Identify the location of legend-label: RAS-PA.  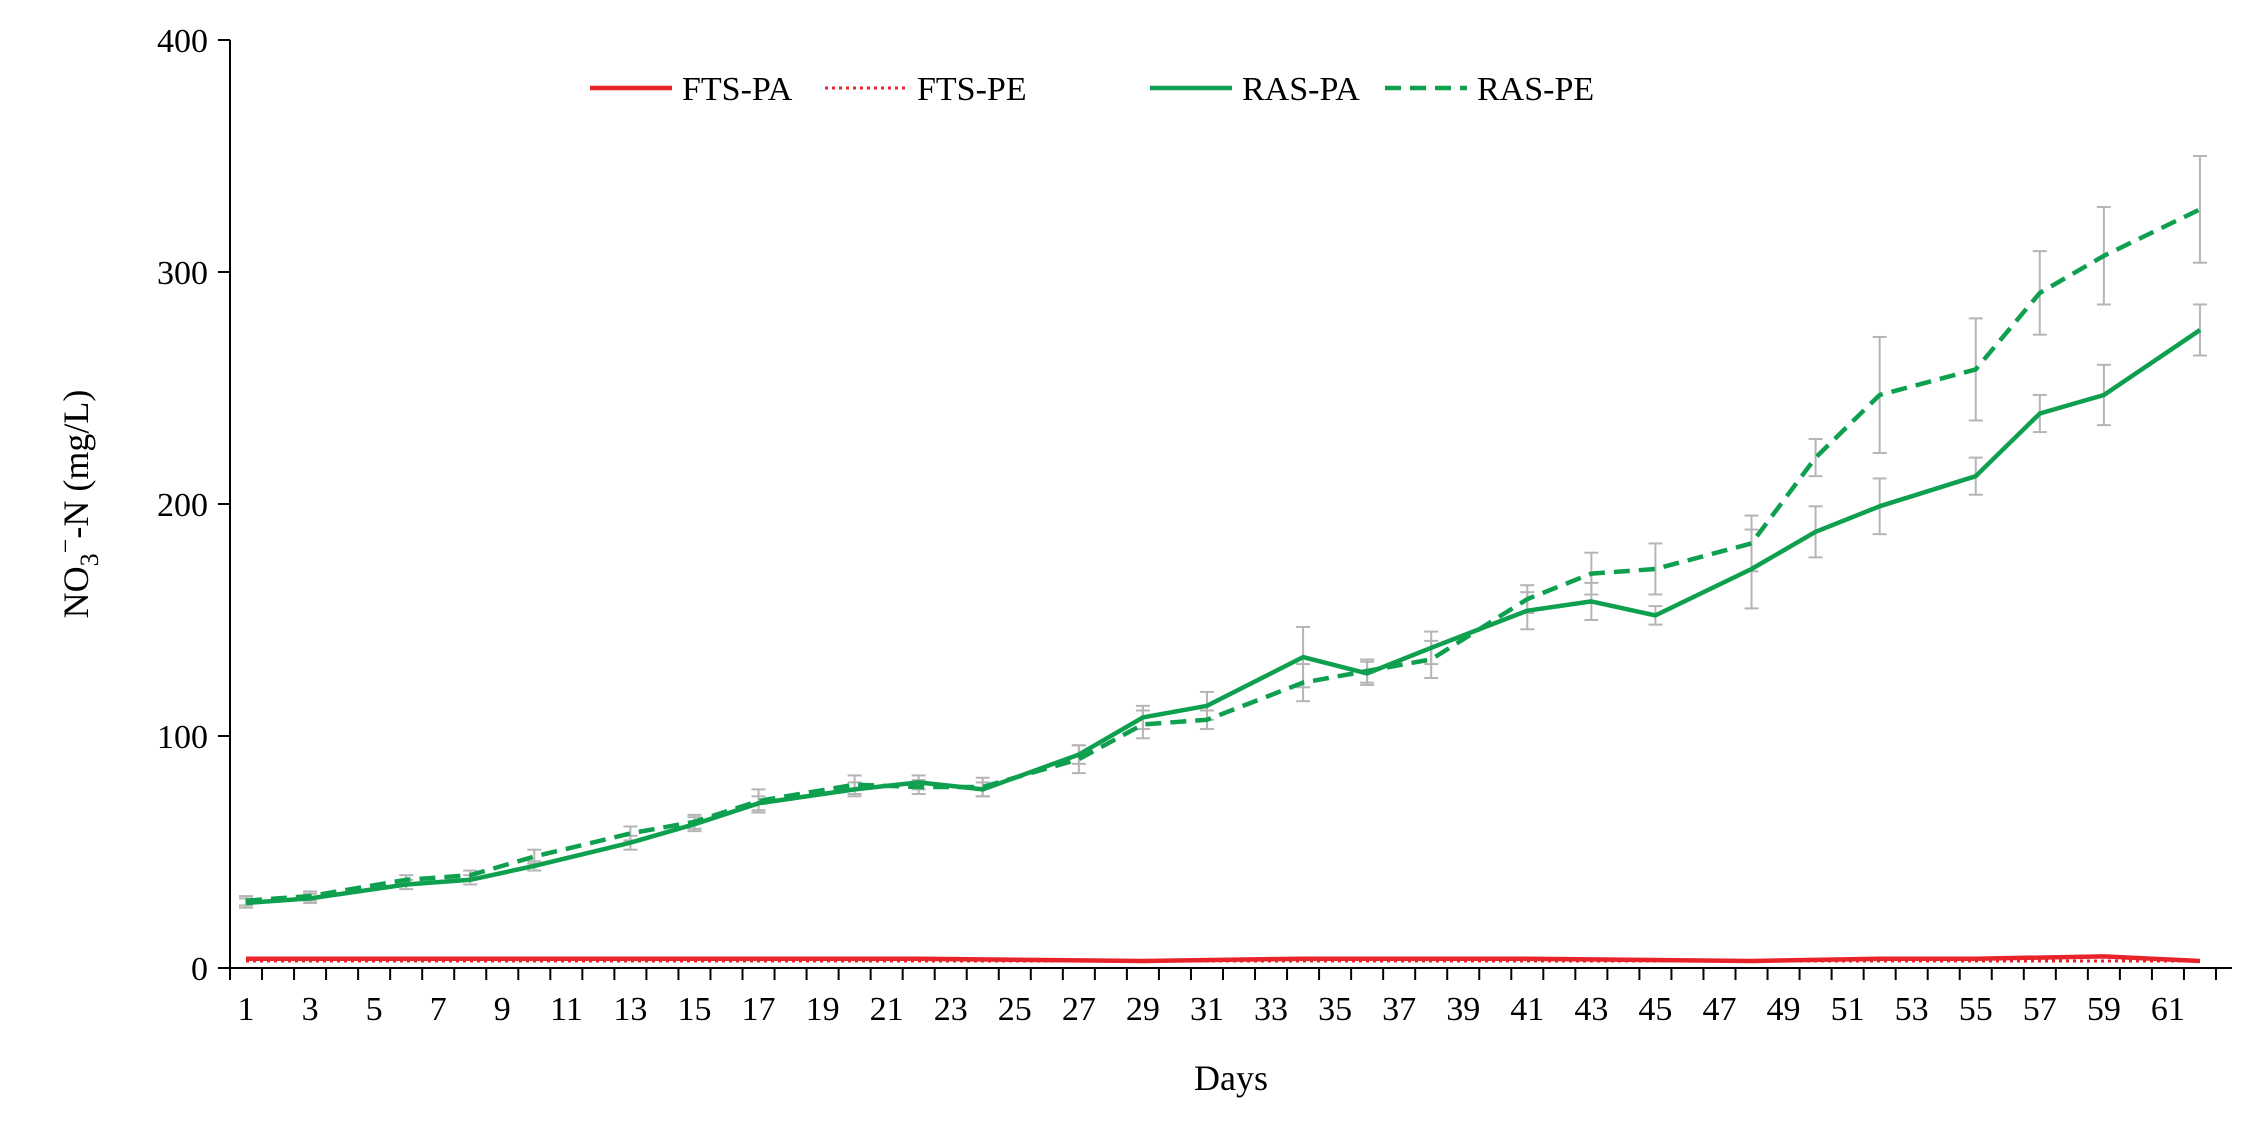
(1301, 89).